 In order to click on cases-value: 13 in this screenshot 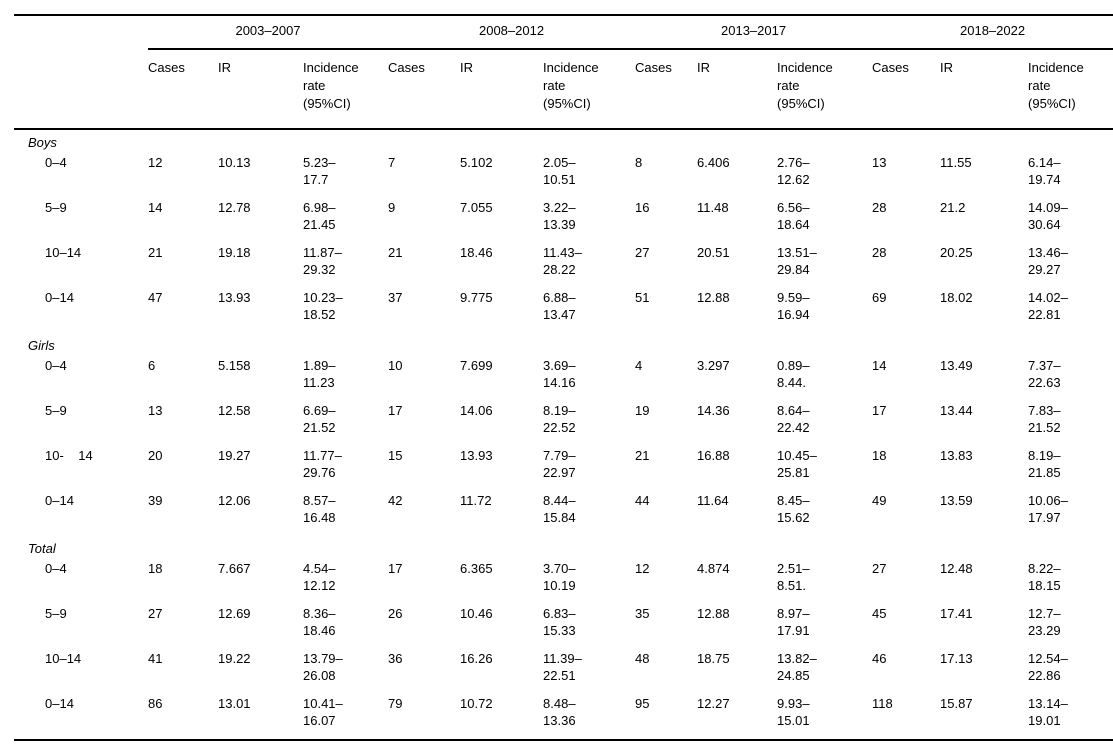, I will do `click(155, 410)`.